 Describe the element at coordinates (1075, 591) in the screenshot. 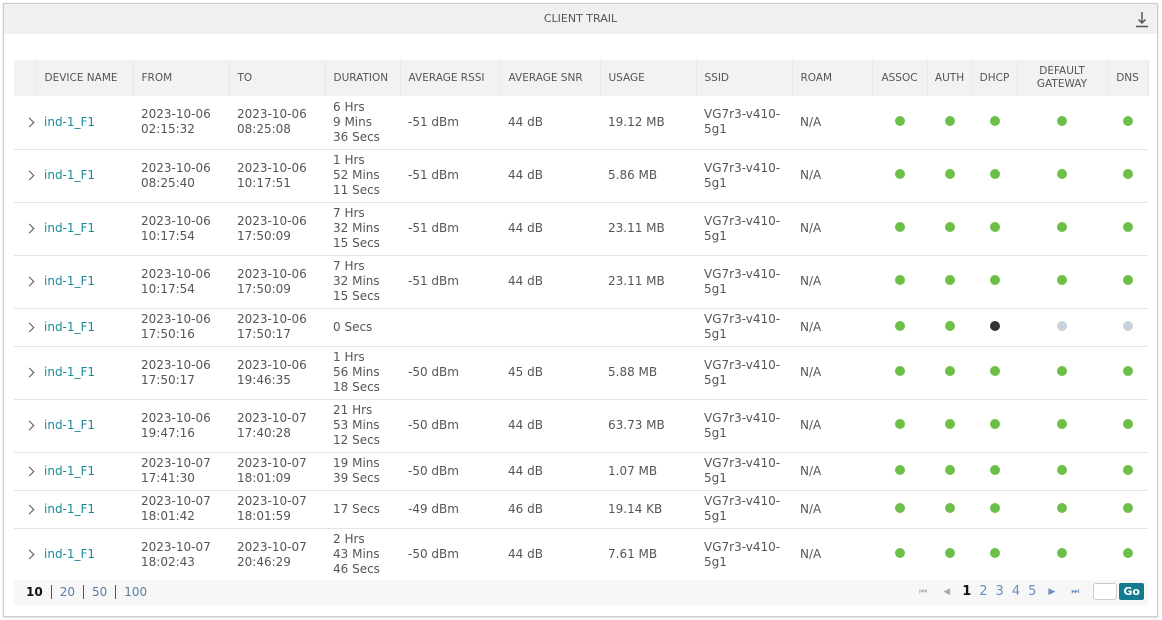

I see `last-page-icon: ⏭` at that location.